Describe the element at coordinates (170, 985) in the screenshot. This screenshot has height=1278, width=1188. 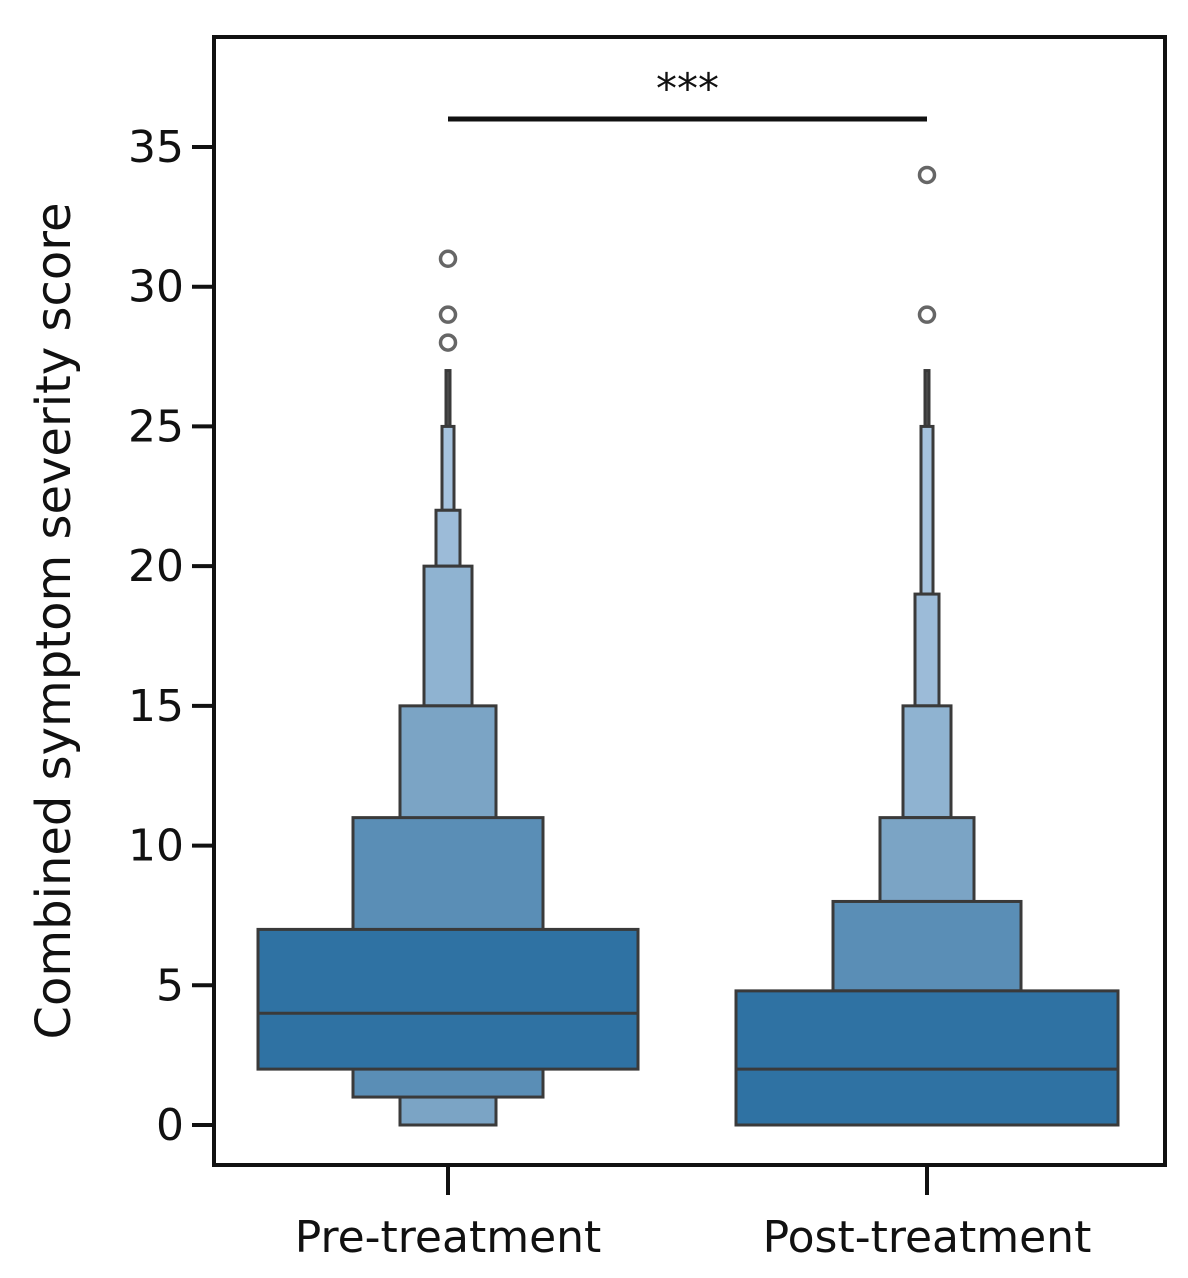
I see `y-tick-label: 5` at that location.